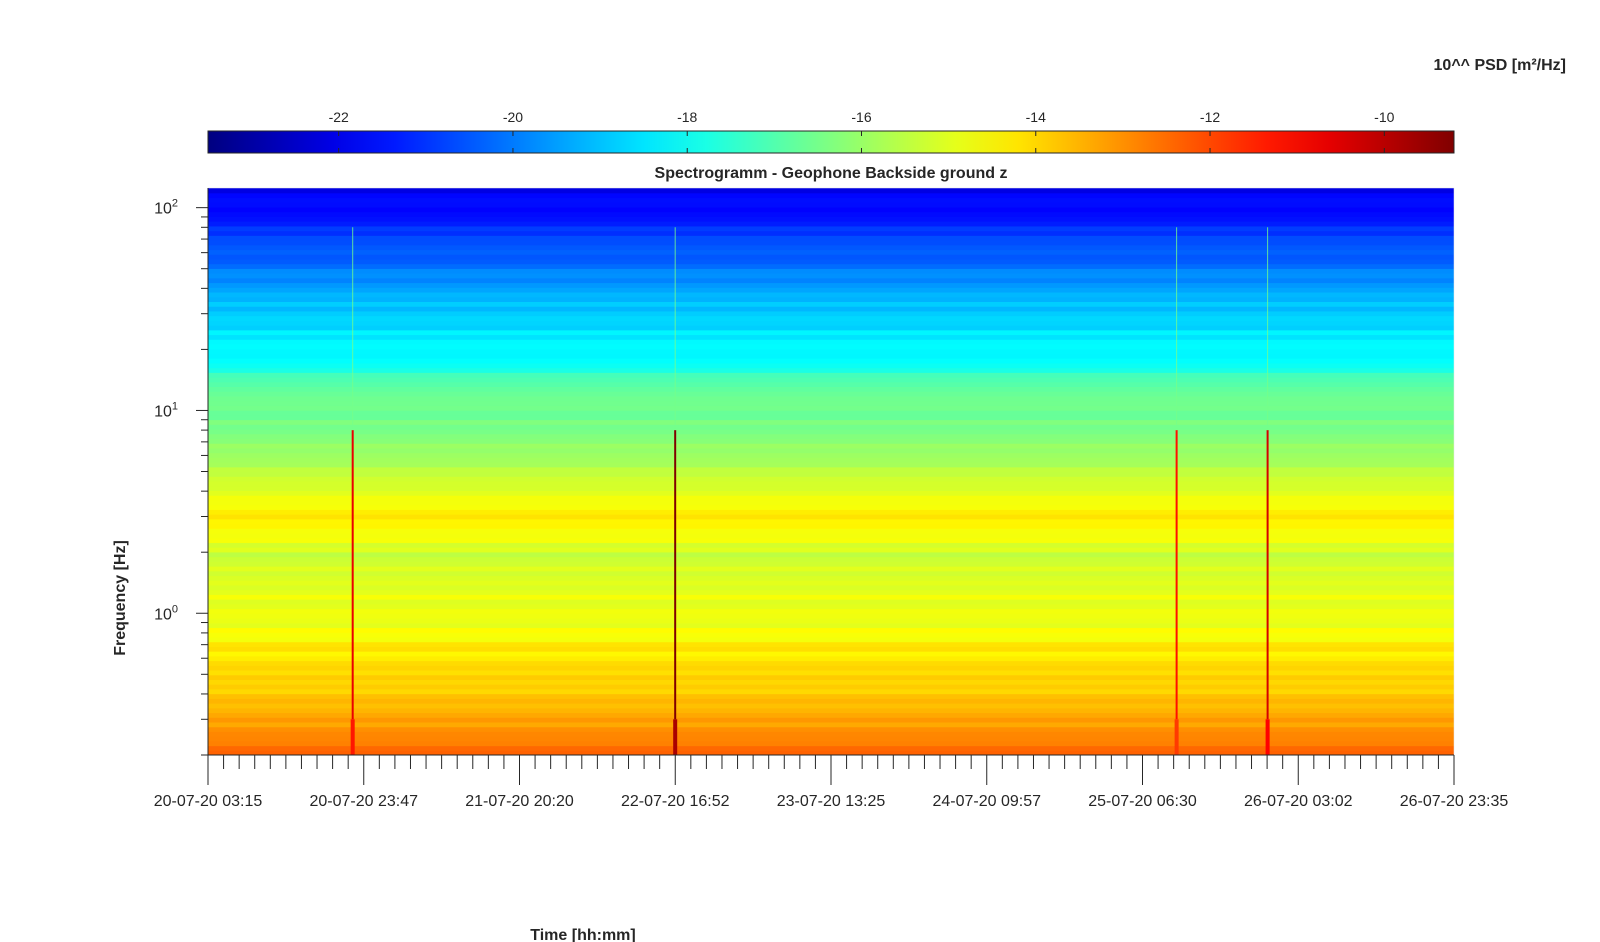 The image size is (1600, 942). Describe the element at coordinates (1036, 117) in the screenshot. I see `colorbar-tick-label: -14` at that location.